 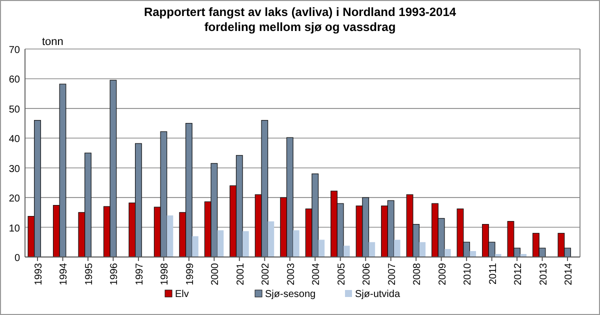 I want to click on x-tick-label: 2002, so click(x=266, y=274).